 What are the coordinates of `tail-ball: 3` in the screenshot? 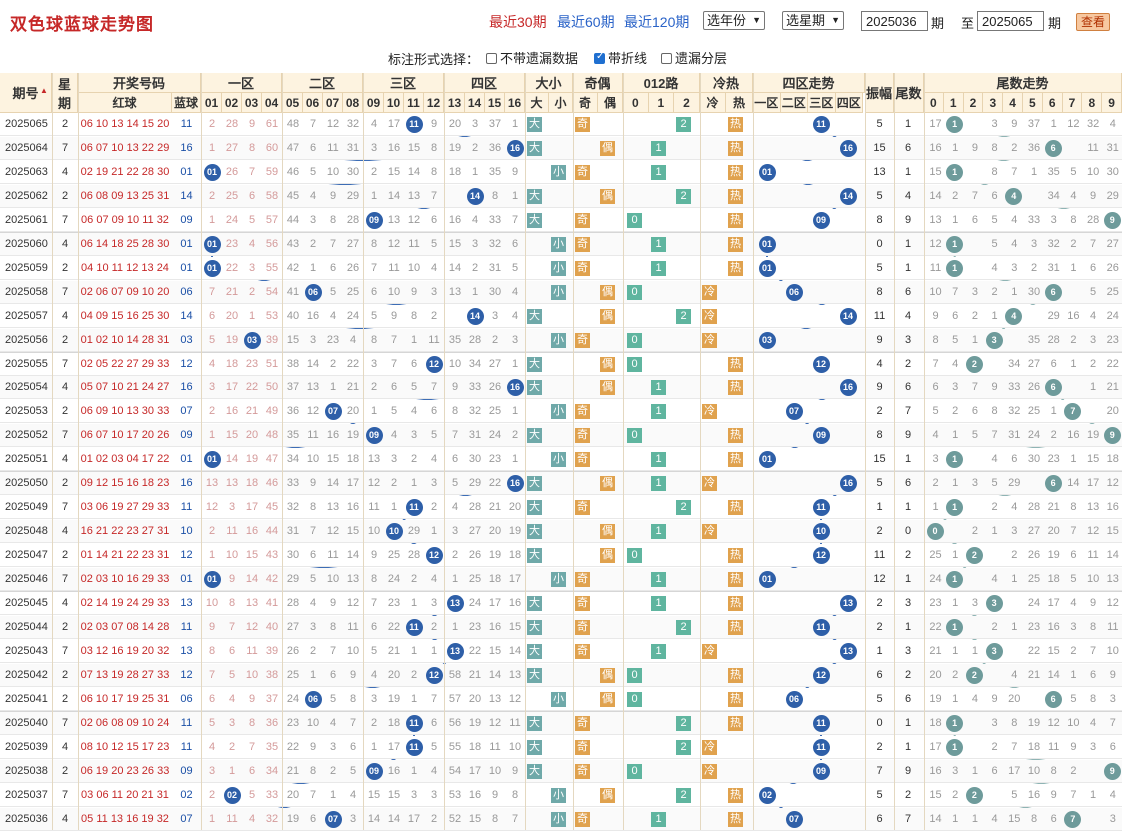 It's located at (994, 651).